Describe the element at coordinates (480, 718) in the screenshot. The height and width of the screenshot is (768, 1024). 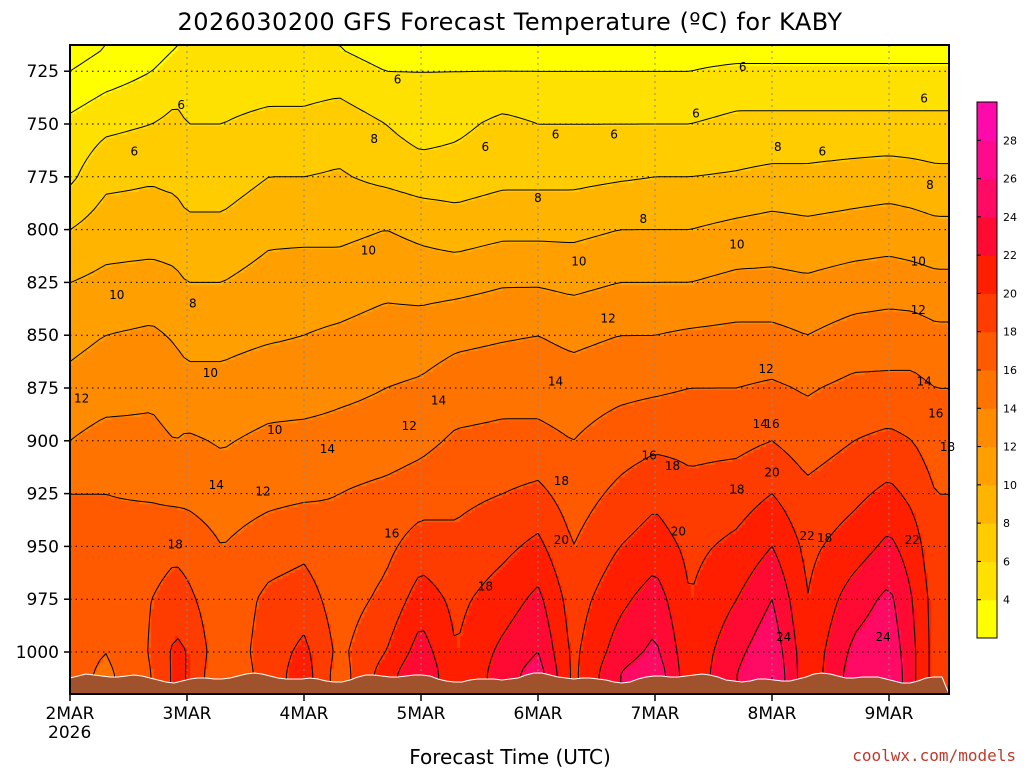
I see `x-axis: 2MAR 3MAR 4MAR 5MAR 6MAR 7MAR 8MAR 9MAR 2026` at that location.